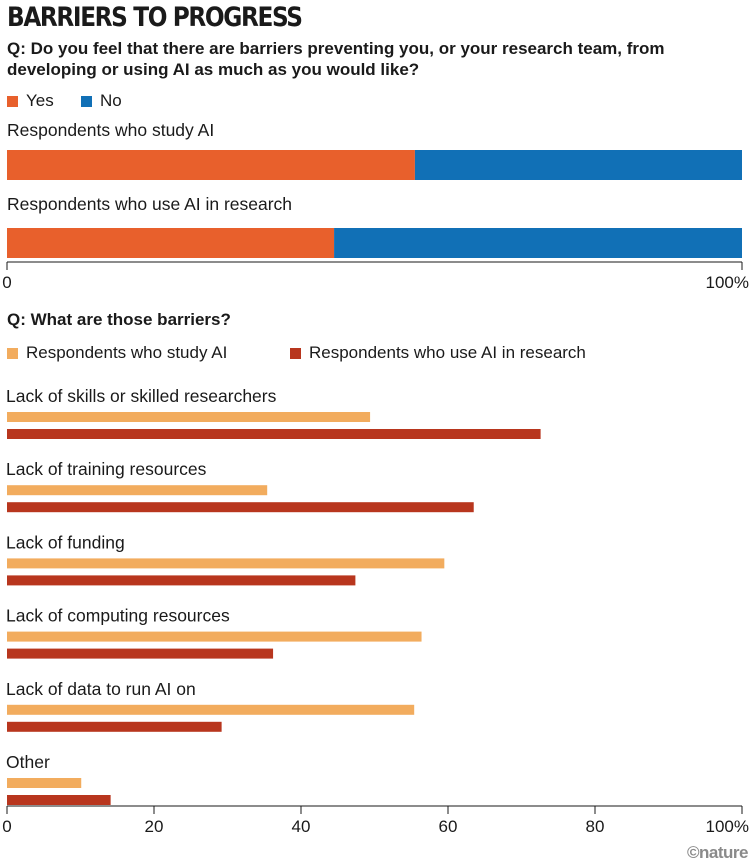 The height and width of the screenshot is (865, 751). Describe the element at coordinates (40, 100) in the screenshot. I see `legend-label-yes: Yes` at that location.